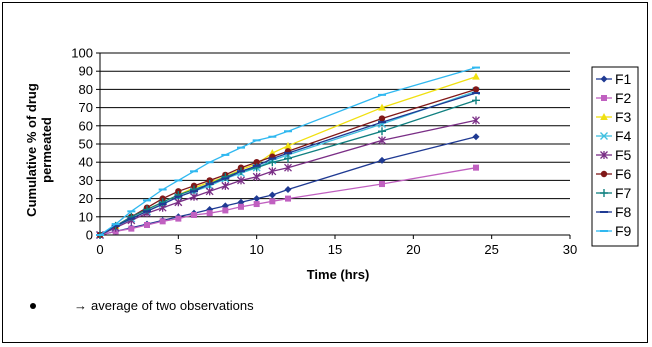  What do you see at coordinates (570, 249) in the screenshot?
I see `x-tick-label: 30` at bounding box center [570, 249].